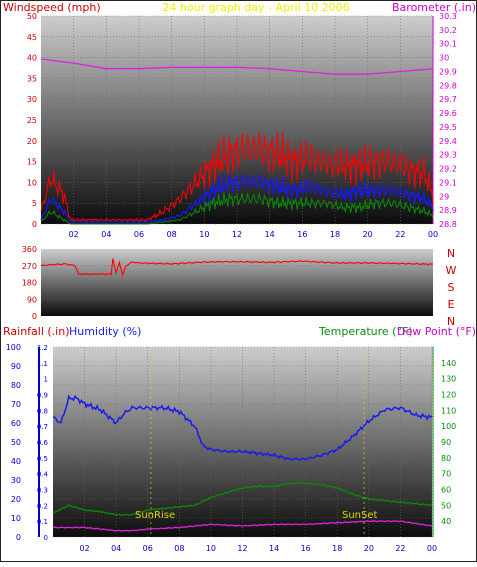  Describe the element at coordinates (448, 182) in the screenshot. I see `right-tick-label: 29.1` at that location.